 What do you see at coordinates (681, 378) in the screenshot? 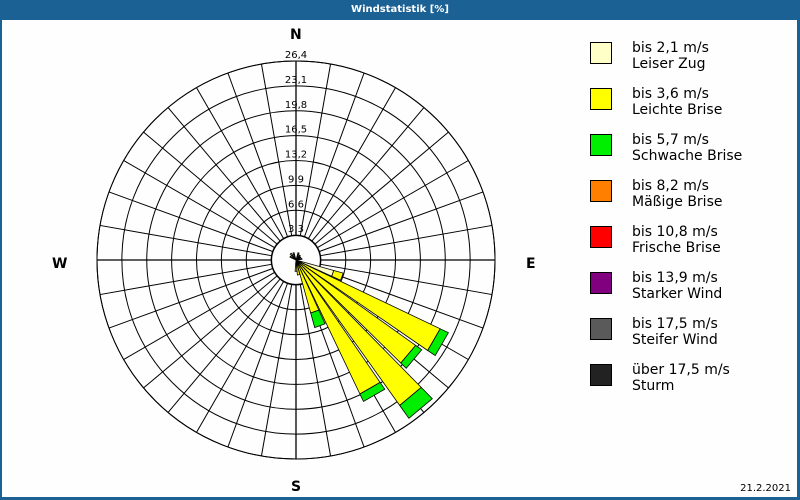
I see `legend-label: über 17,5 m/s Sturm` at bounding box center [681, 378].